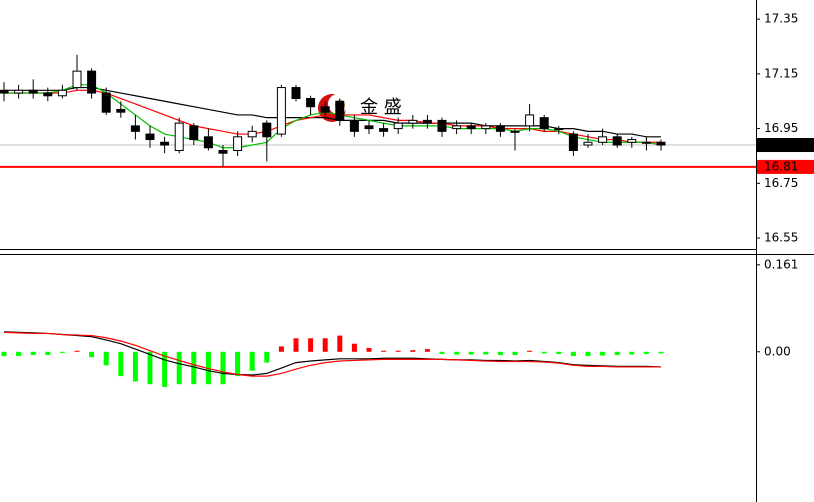 The image size is (814, 502). Describe the element at coordinates (781, 128) in the screenshot. I see `y-tick-label: 16.95` at that location.